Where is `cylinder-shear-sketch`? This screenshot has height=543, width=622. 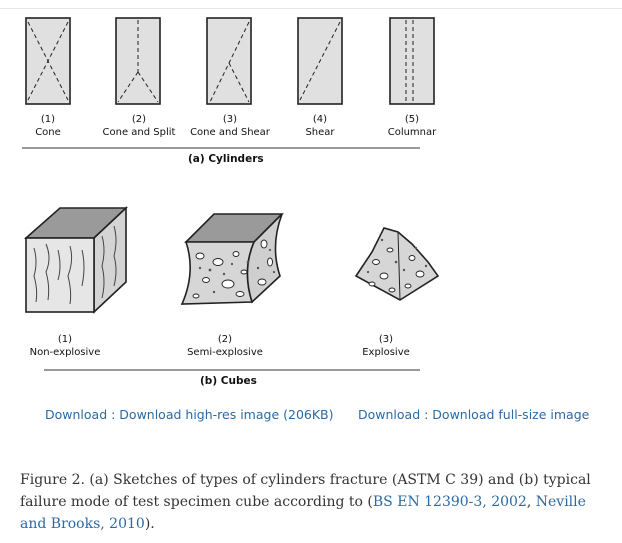 cylinder-shear-sketch is located at coordinates (320, 61).